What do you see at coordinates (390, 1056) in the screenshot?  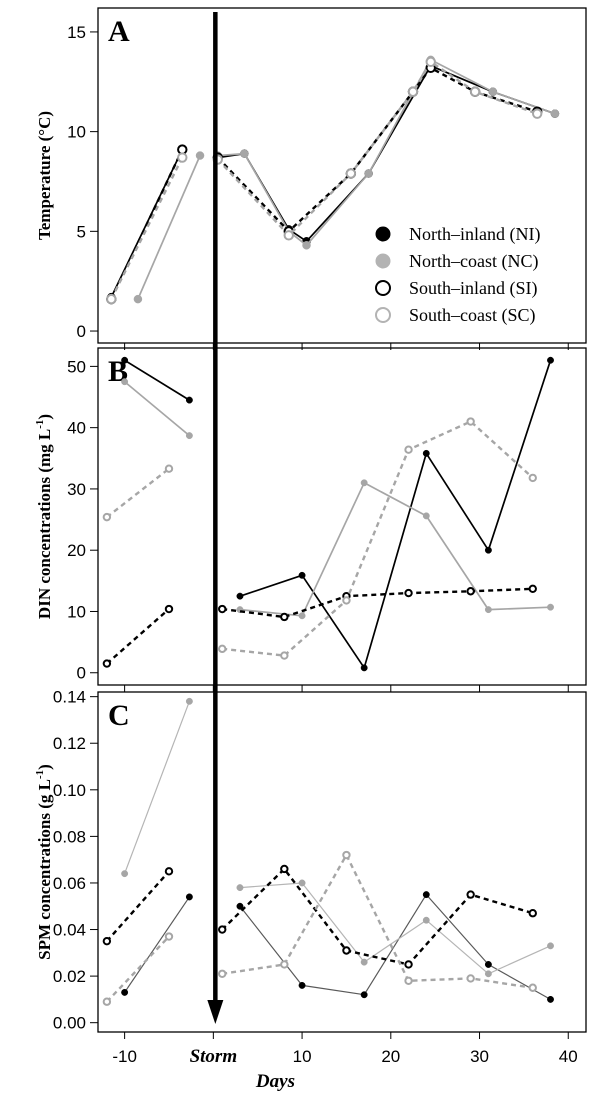 I see `x-tick-label: 20` at bounding box center [390, 1056].